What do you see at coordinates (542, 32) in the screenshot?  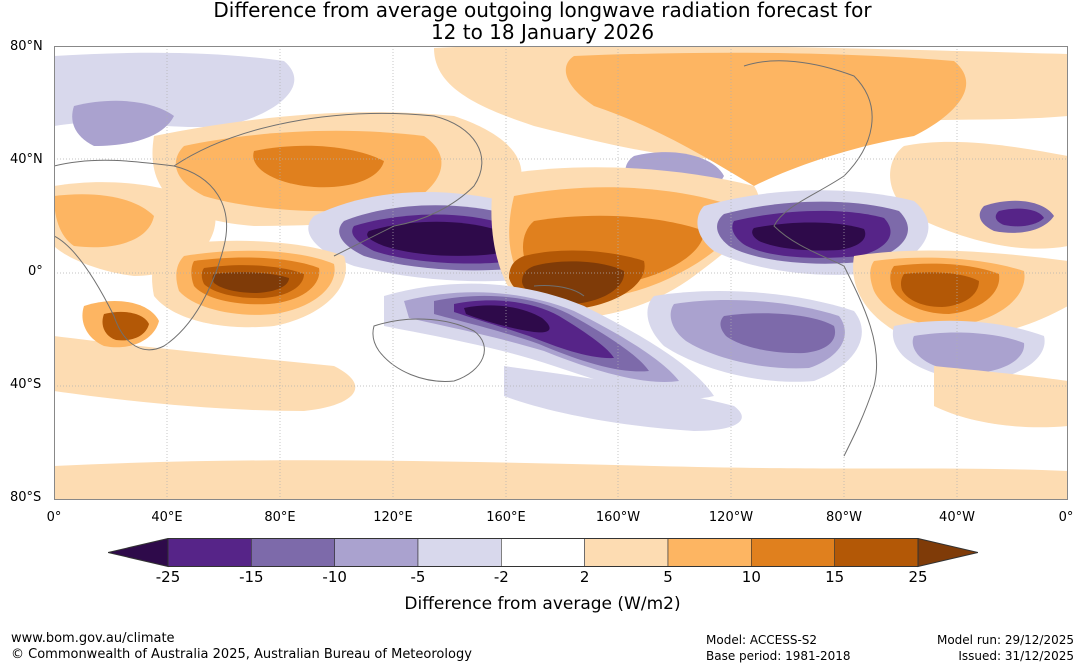 I see `map-title-line2: 12 to 18 January 2026` at bounding box center [542, 32].